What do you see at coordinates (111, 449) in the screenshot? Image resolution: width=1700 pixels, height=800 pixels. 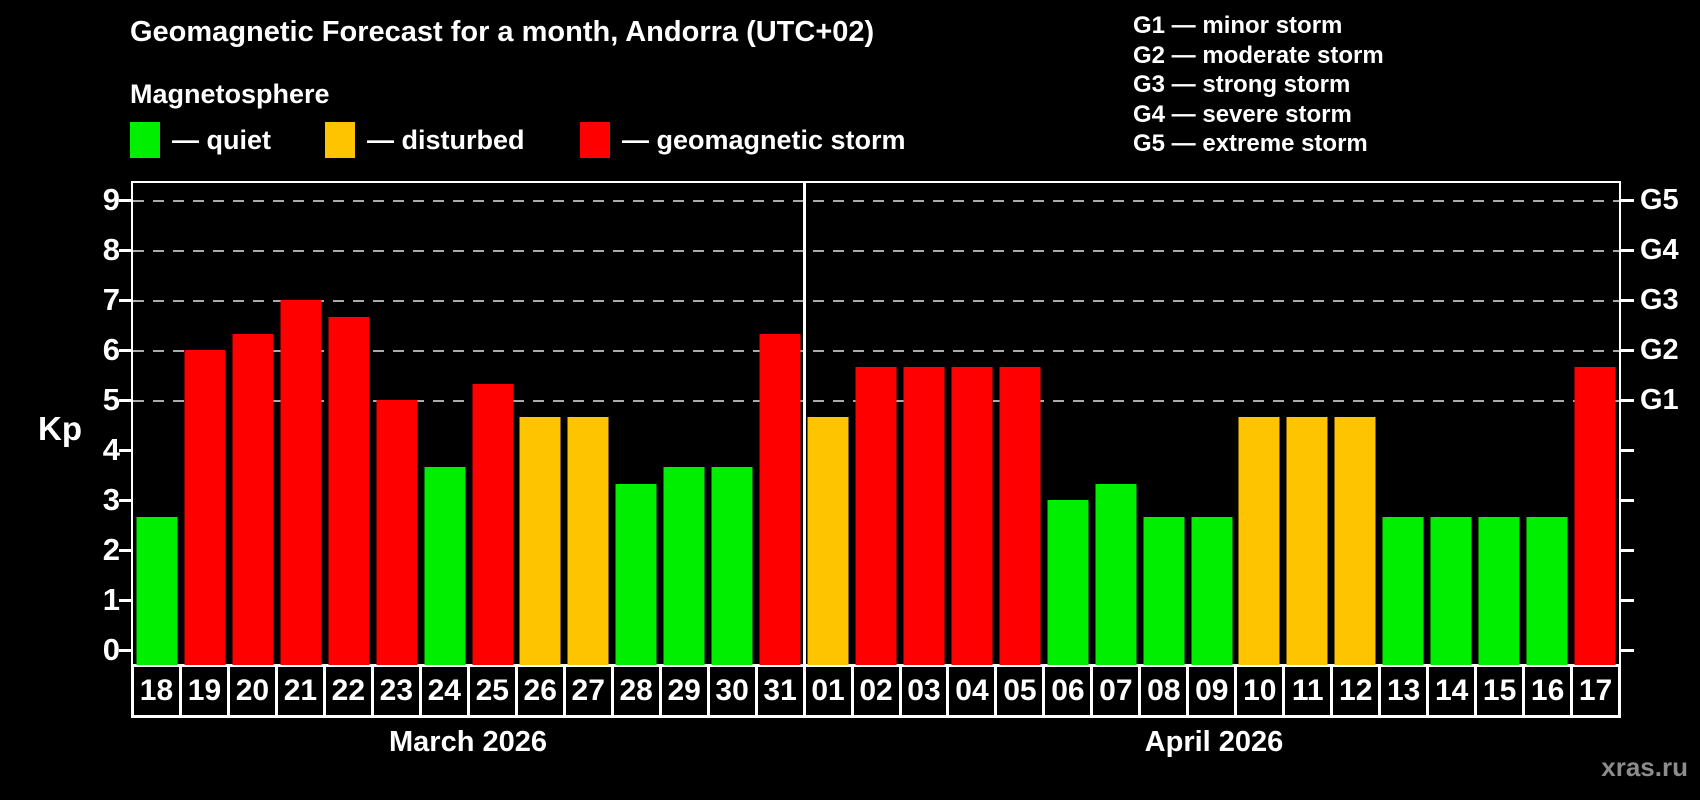 I see `y-tick-label-4: 4` at bounding box center [111, 449].